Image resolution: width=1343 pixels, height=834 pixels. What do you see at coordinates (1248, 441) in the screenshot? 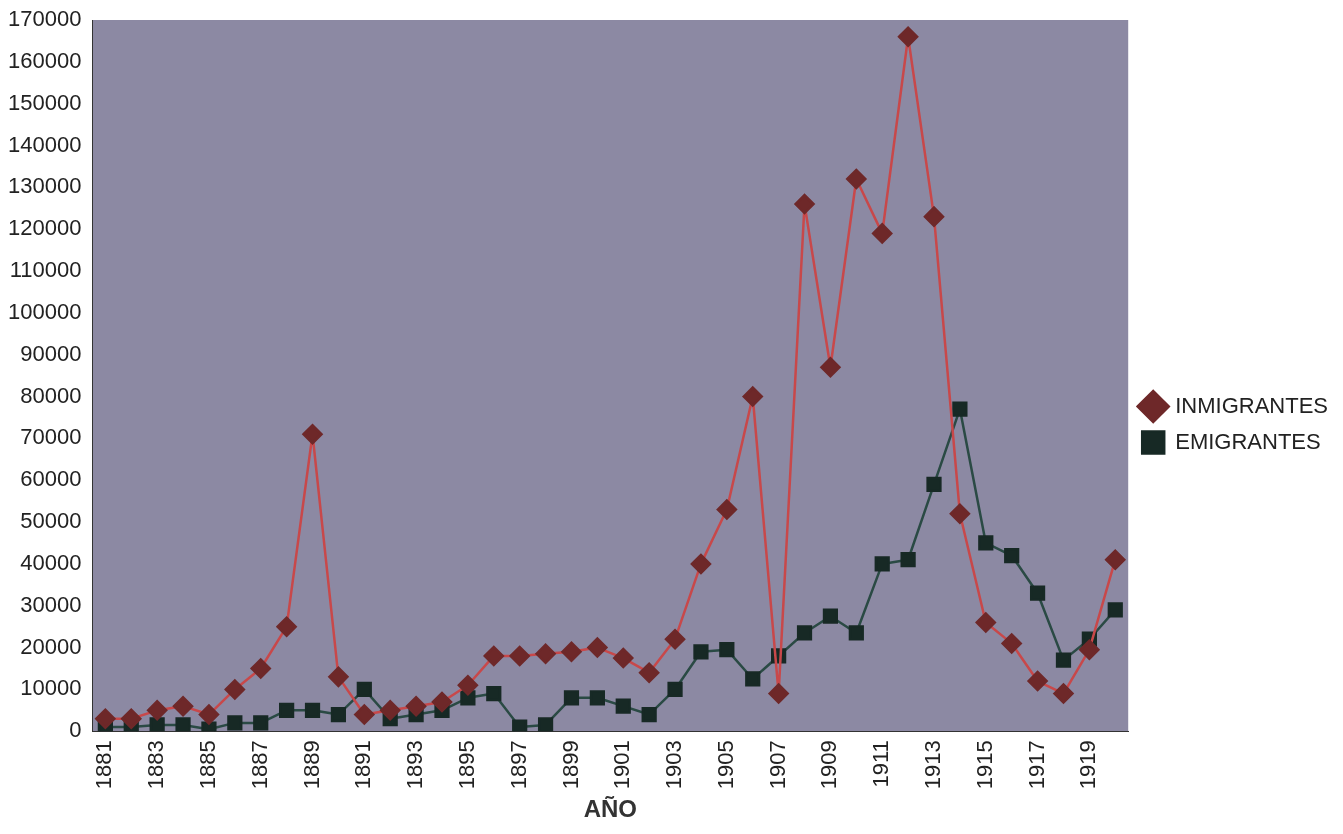
I see `legend-label: EMIGRANTES` at bounding box center [1248, 441].